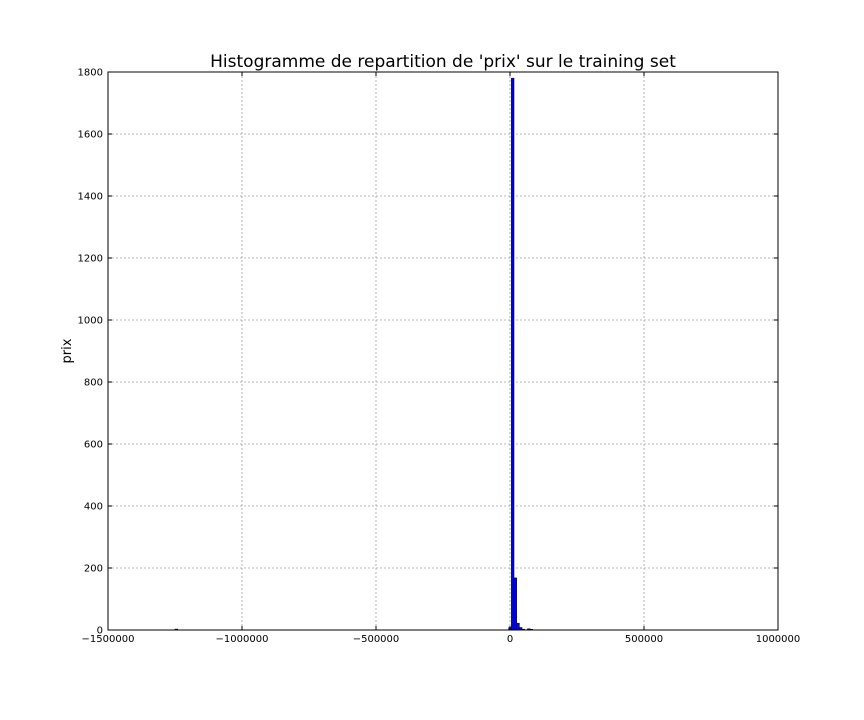 The image size is (864, 720). What do you see at coordinates (90, 73) in the screenshot?
I see `y-tick-label: 1800` at bounding box center [90, 73].